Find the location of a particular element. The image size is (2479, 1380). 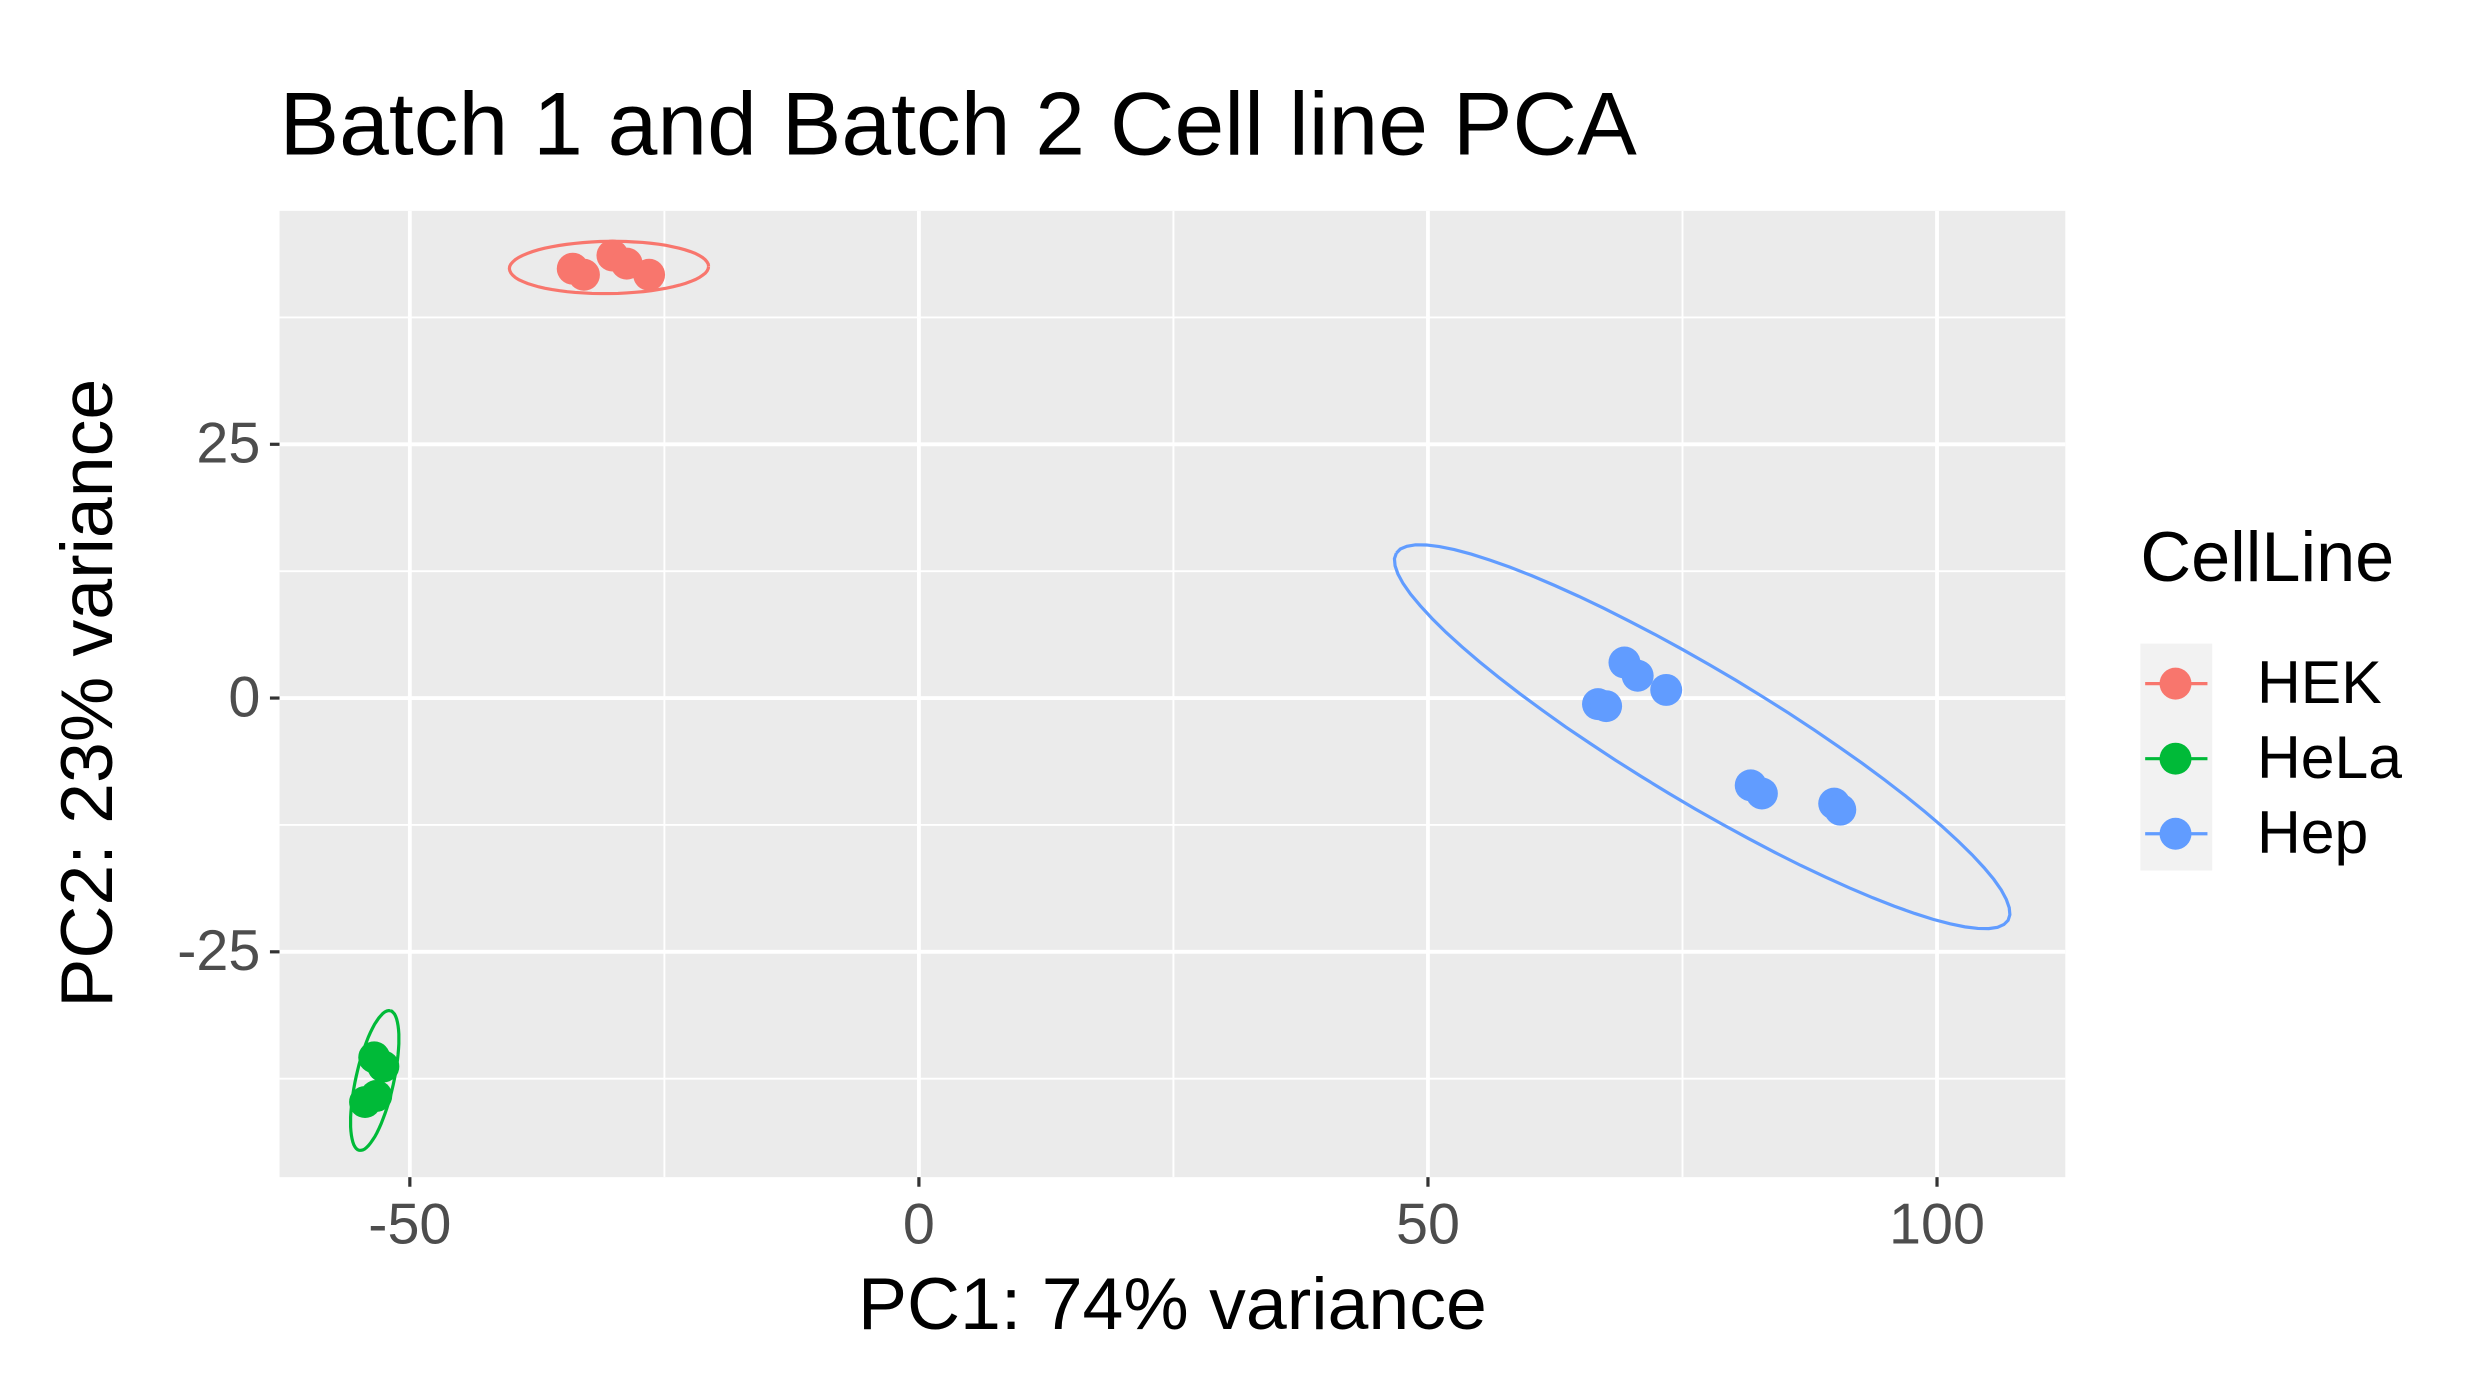

y-tick-label: 25 is located at coordinates (228, 444).